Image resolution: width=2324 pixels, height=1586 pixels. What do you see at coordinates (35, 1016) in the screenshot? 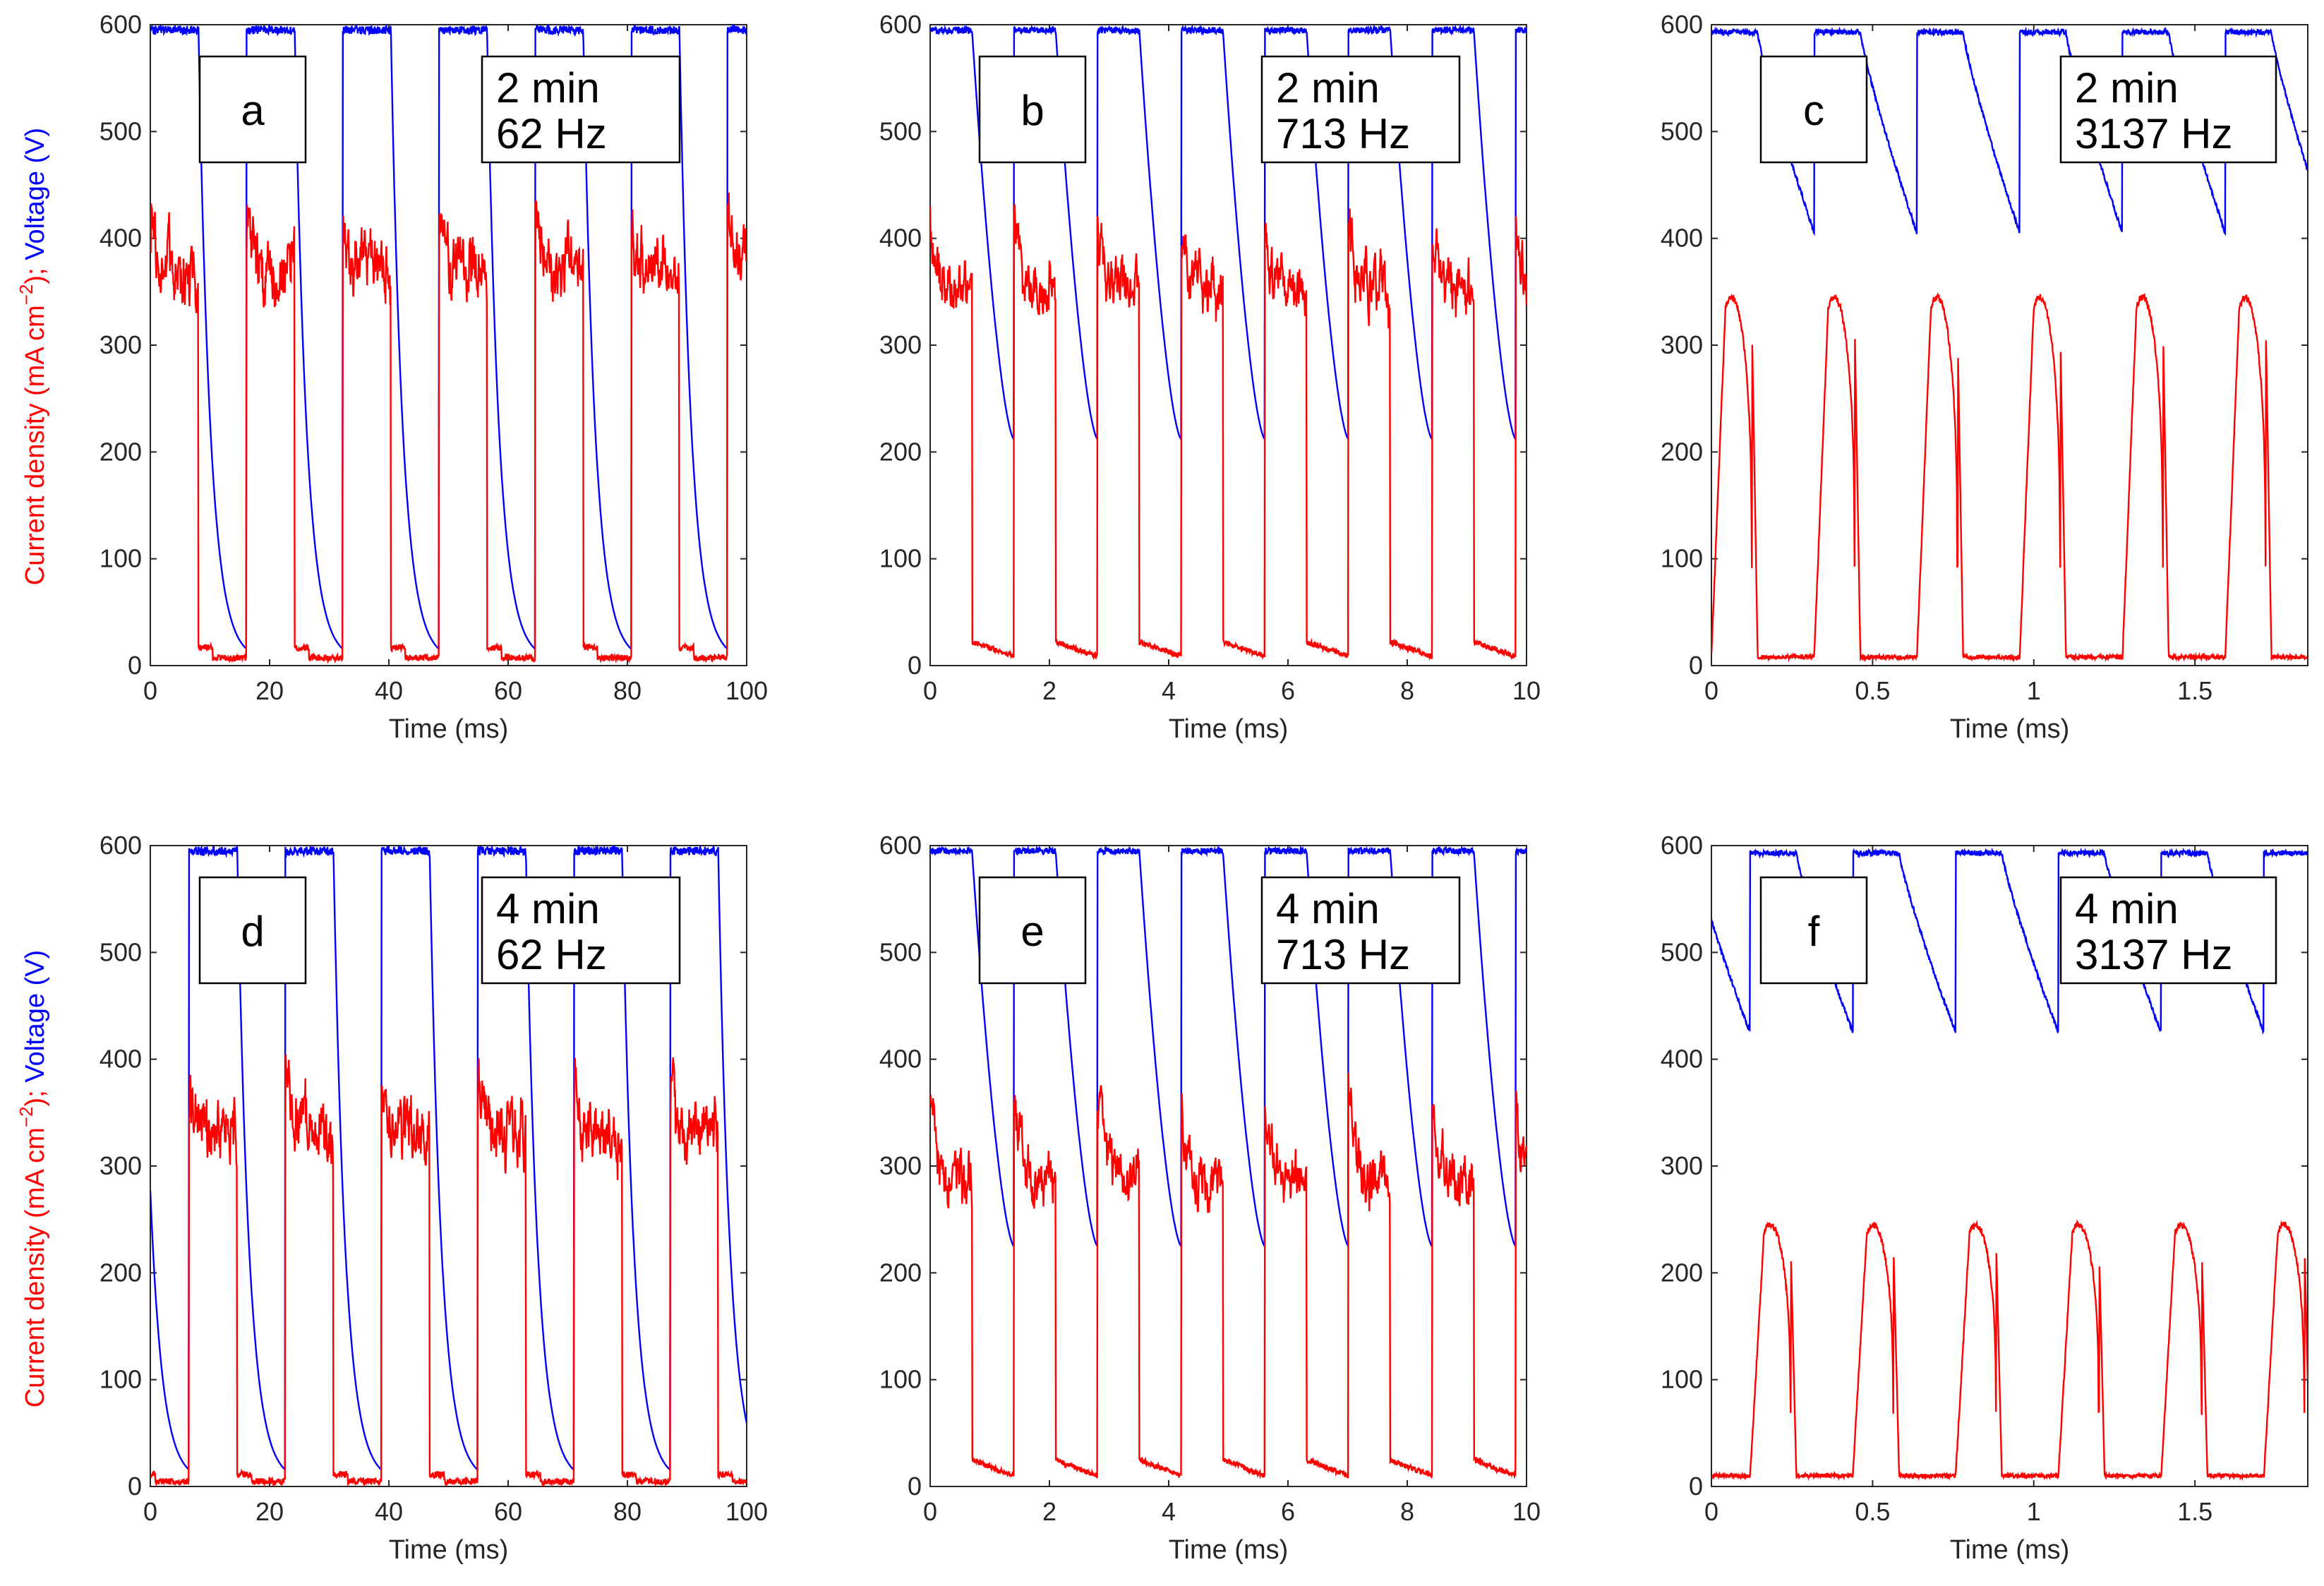
I see `ylabel-voltage-part: Voltage (V)` at bounding box center [35, 1016].